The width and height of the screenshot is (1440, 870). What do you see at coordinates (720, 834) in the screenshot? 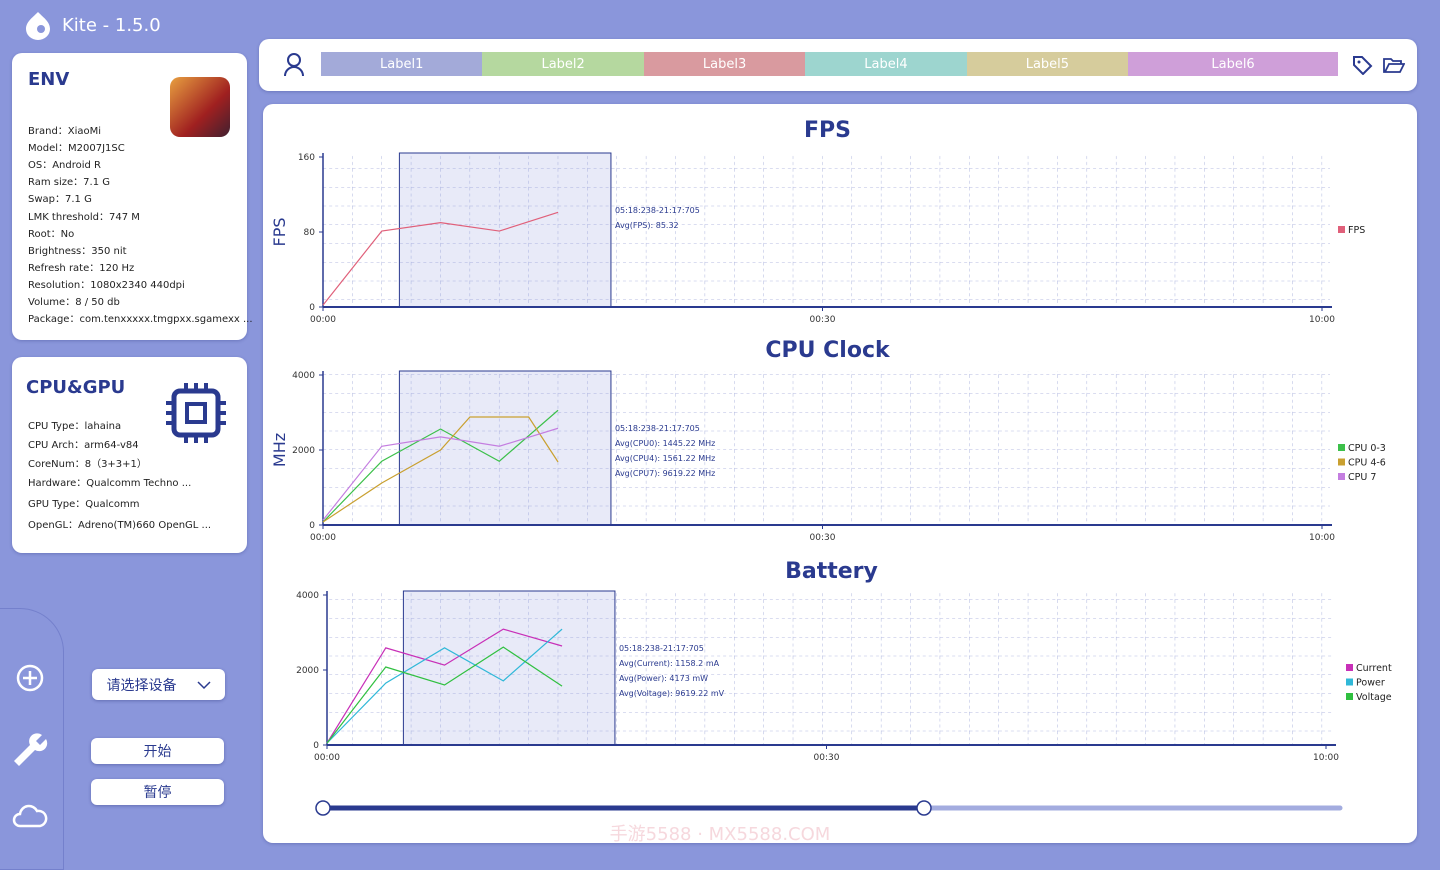
I see `watermark: 手游5588 · MX5588.COM` at bounding box center [720, 834].